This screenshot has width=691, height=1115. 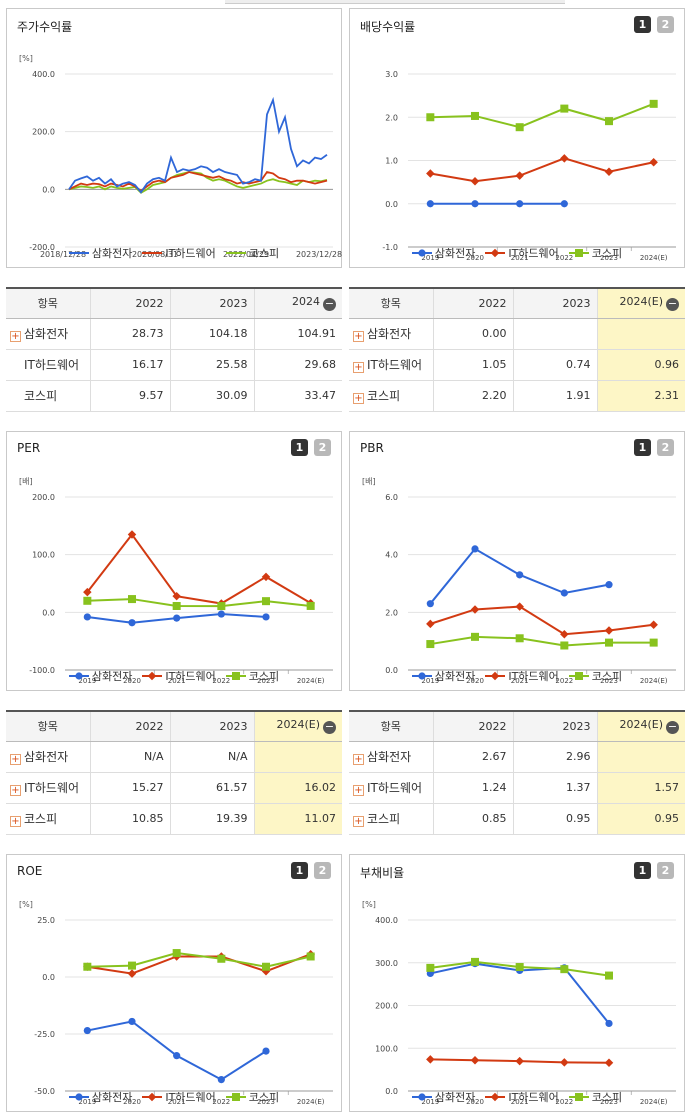 I want to click on cell-text: 삼화전자, so click(x=46, y=334).